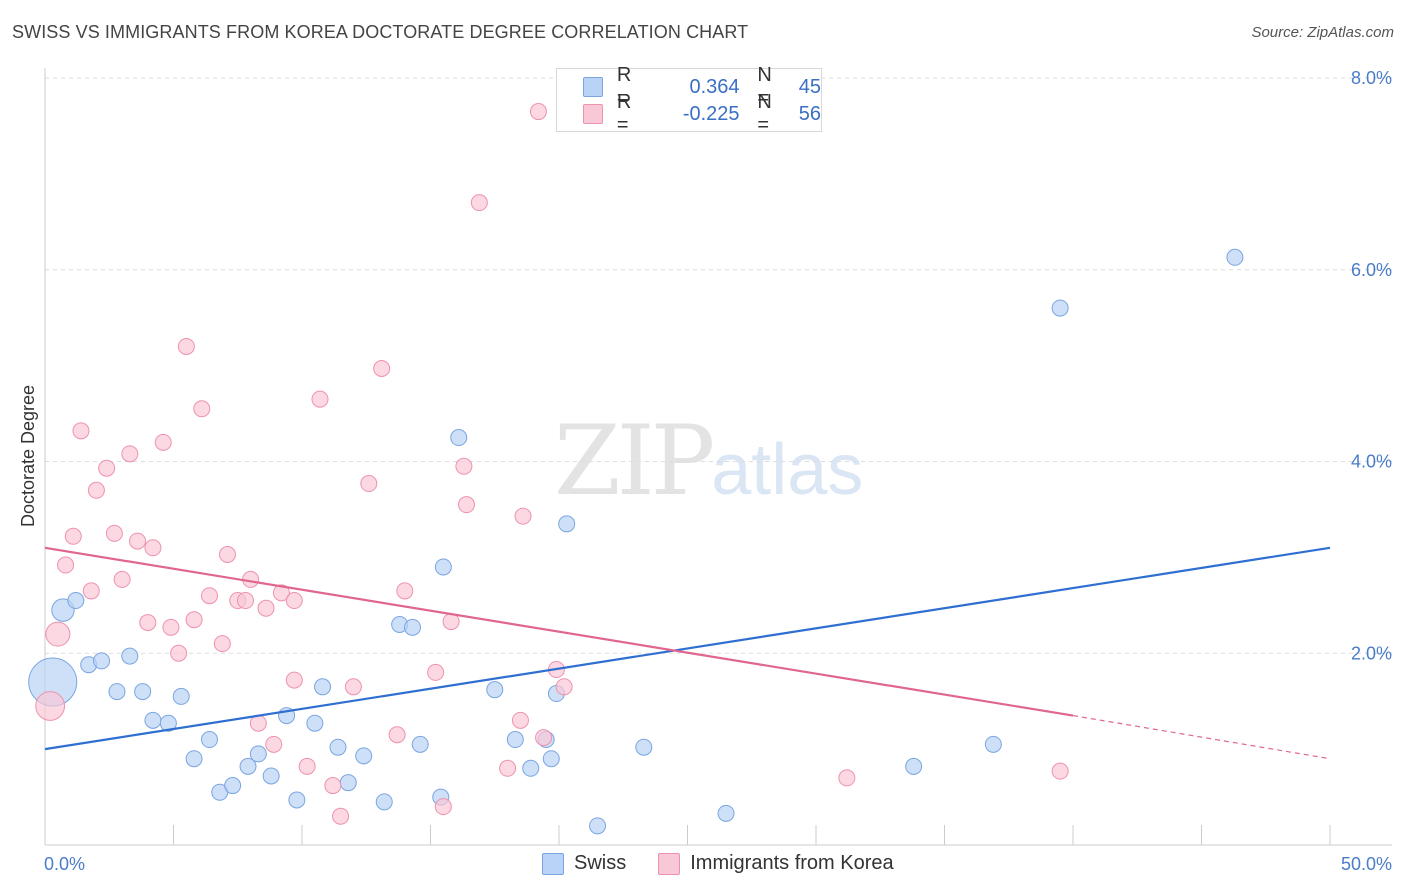 Image resolution: width=1406 pixels, height=892 pixels. I want to click on y-tick-label: 6.0%, so click(1371, 270).